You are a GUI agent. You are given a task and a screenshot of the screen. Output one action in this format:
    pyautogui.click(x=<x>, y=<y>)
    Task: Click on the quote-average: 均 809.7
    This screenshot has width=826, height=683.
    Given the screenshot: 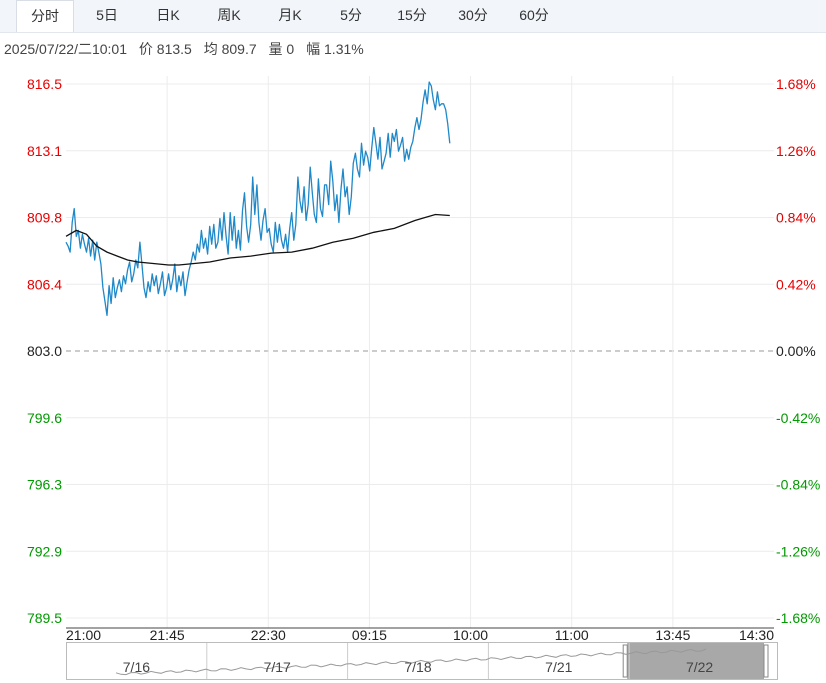 What is the action you would take?
    pyautogui.click(x=230, y=49)
    